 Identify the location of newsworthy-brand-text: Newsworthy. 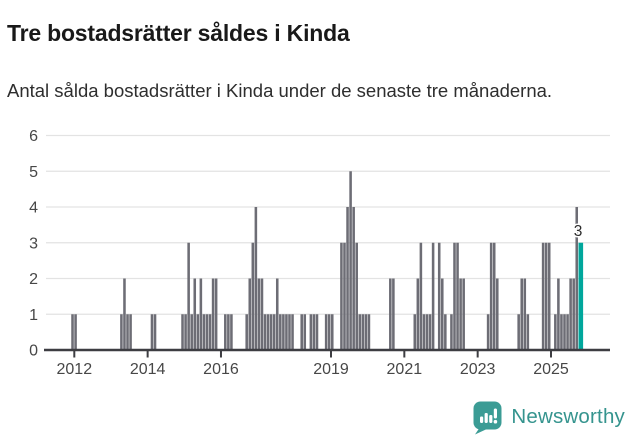
(568, 416).